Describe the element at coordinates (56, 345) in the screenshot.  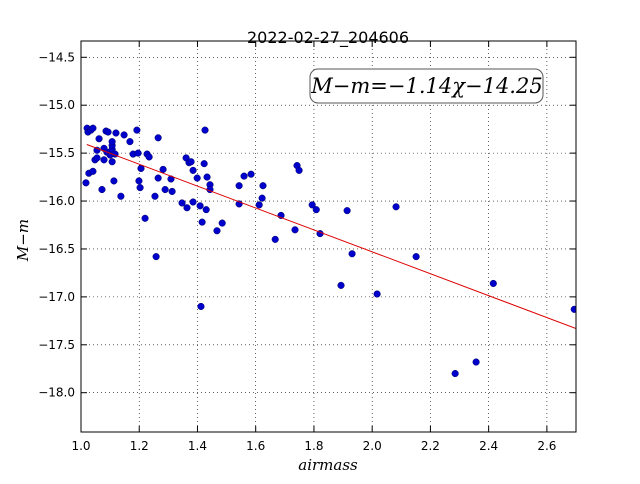
I see `y-tick-label: −17.5` at that location.